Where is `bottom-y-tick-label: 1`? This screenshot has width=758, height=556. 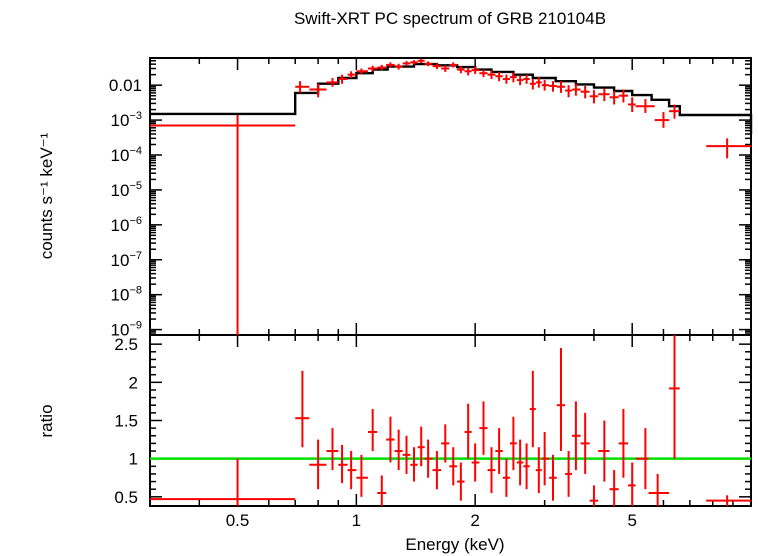 bottom-y-tick-label: 1 is located at coordinates (133, 459).